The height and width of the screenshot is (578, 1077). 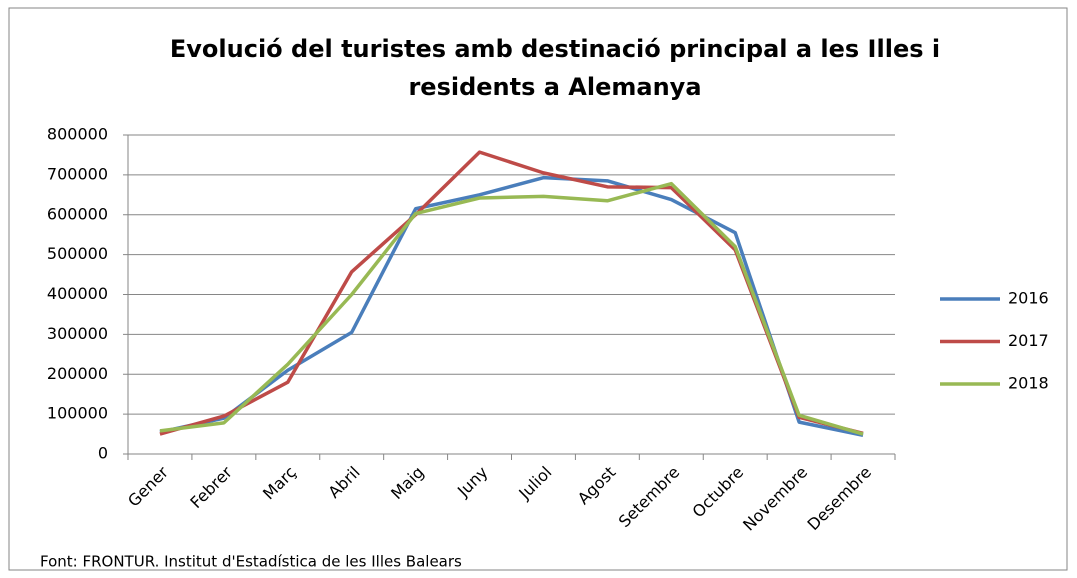 What do you see at coordinates (77, 373) in the screenshot?
I see `y-tick-label: 200000` at bounding box center [77, 373].